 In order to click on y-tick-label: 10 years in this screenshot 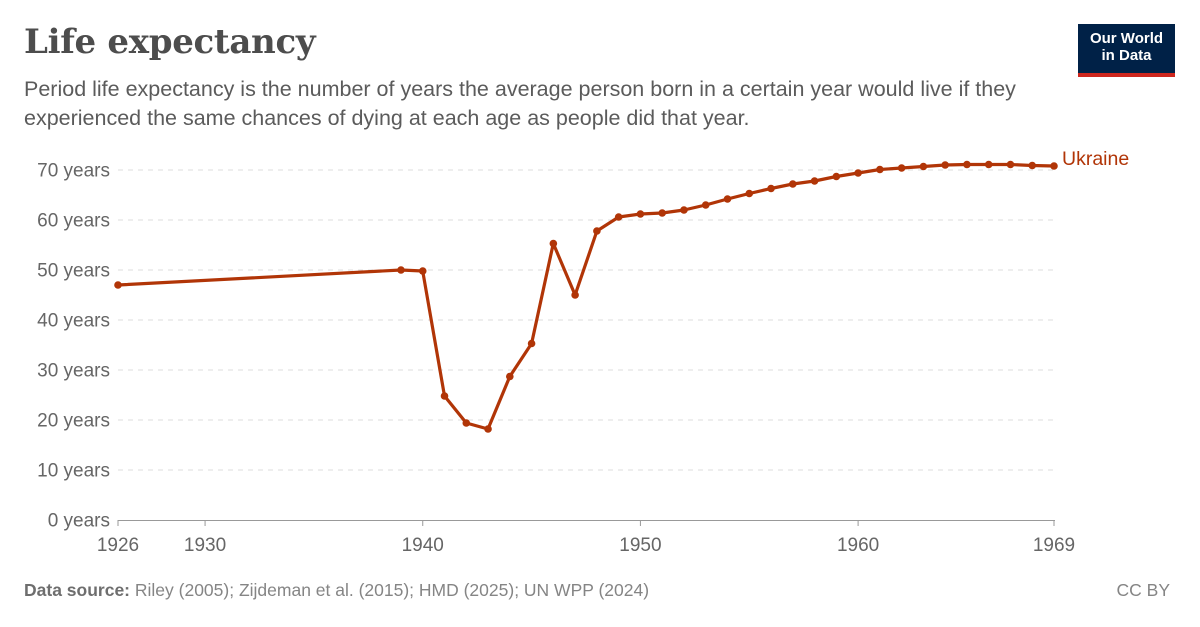, I will do `click(73, 471)`.